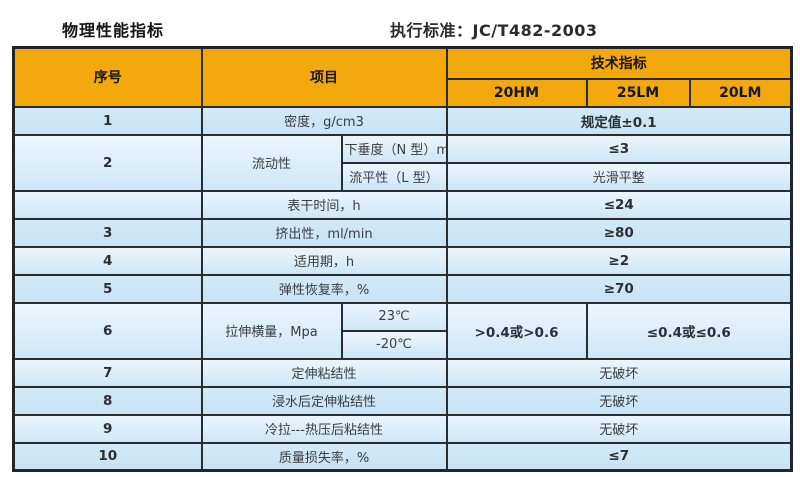  I want to click on cell-r6-temp2: -20℃, so click(394, 344).